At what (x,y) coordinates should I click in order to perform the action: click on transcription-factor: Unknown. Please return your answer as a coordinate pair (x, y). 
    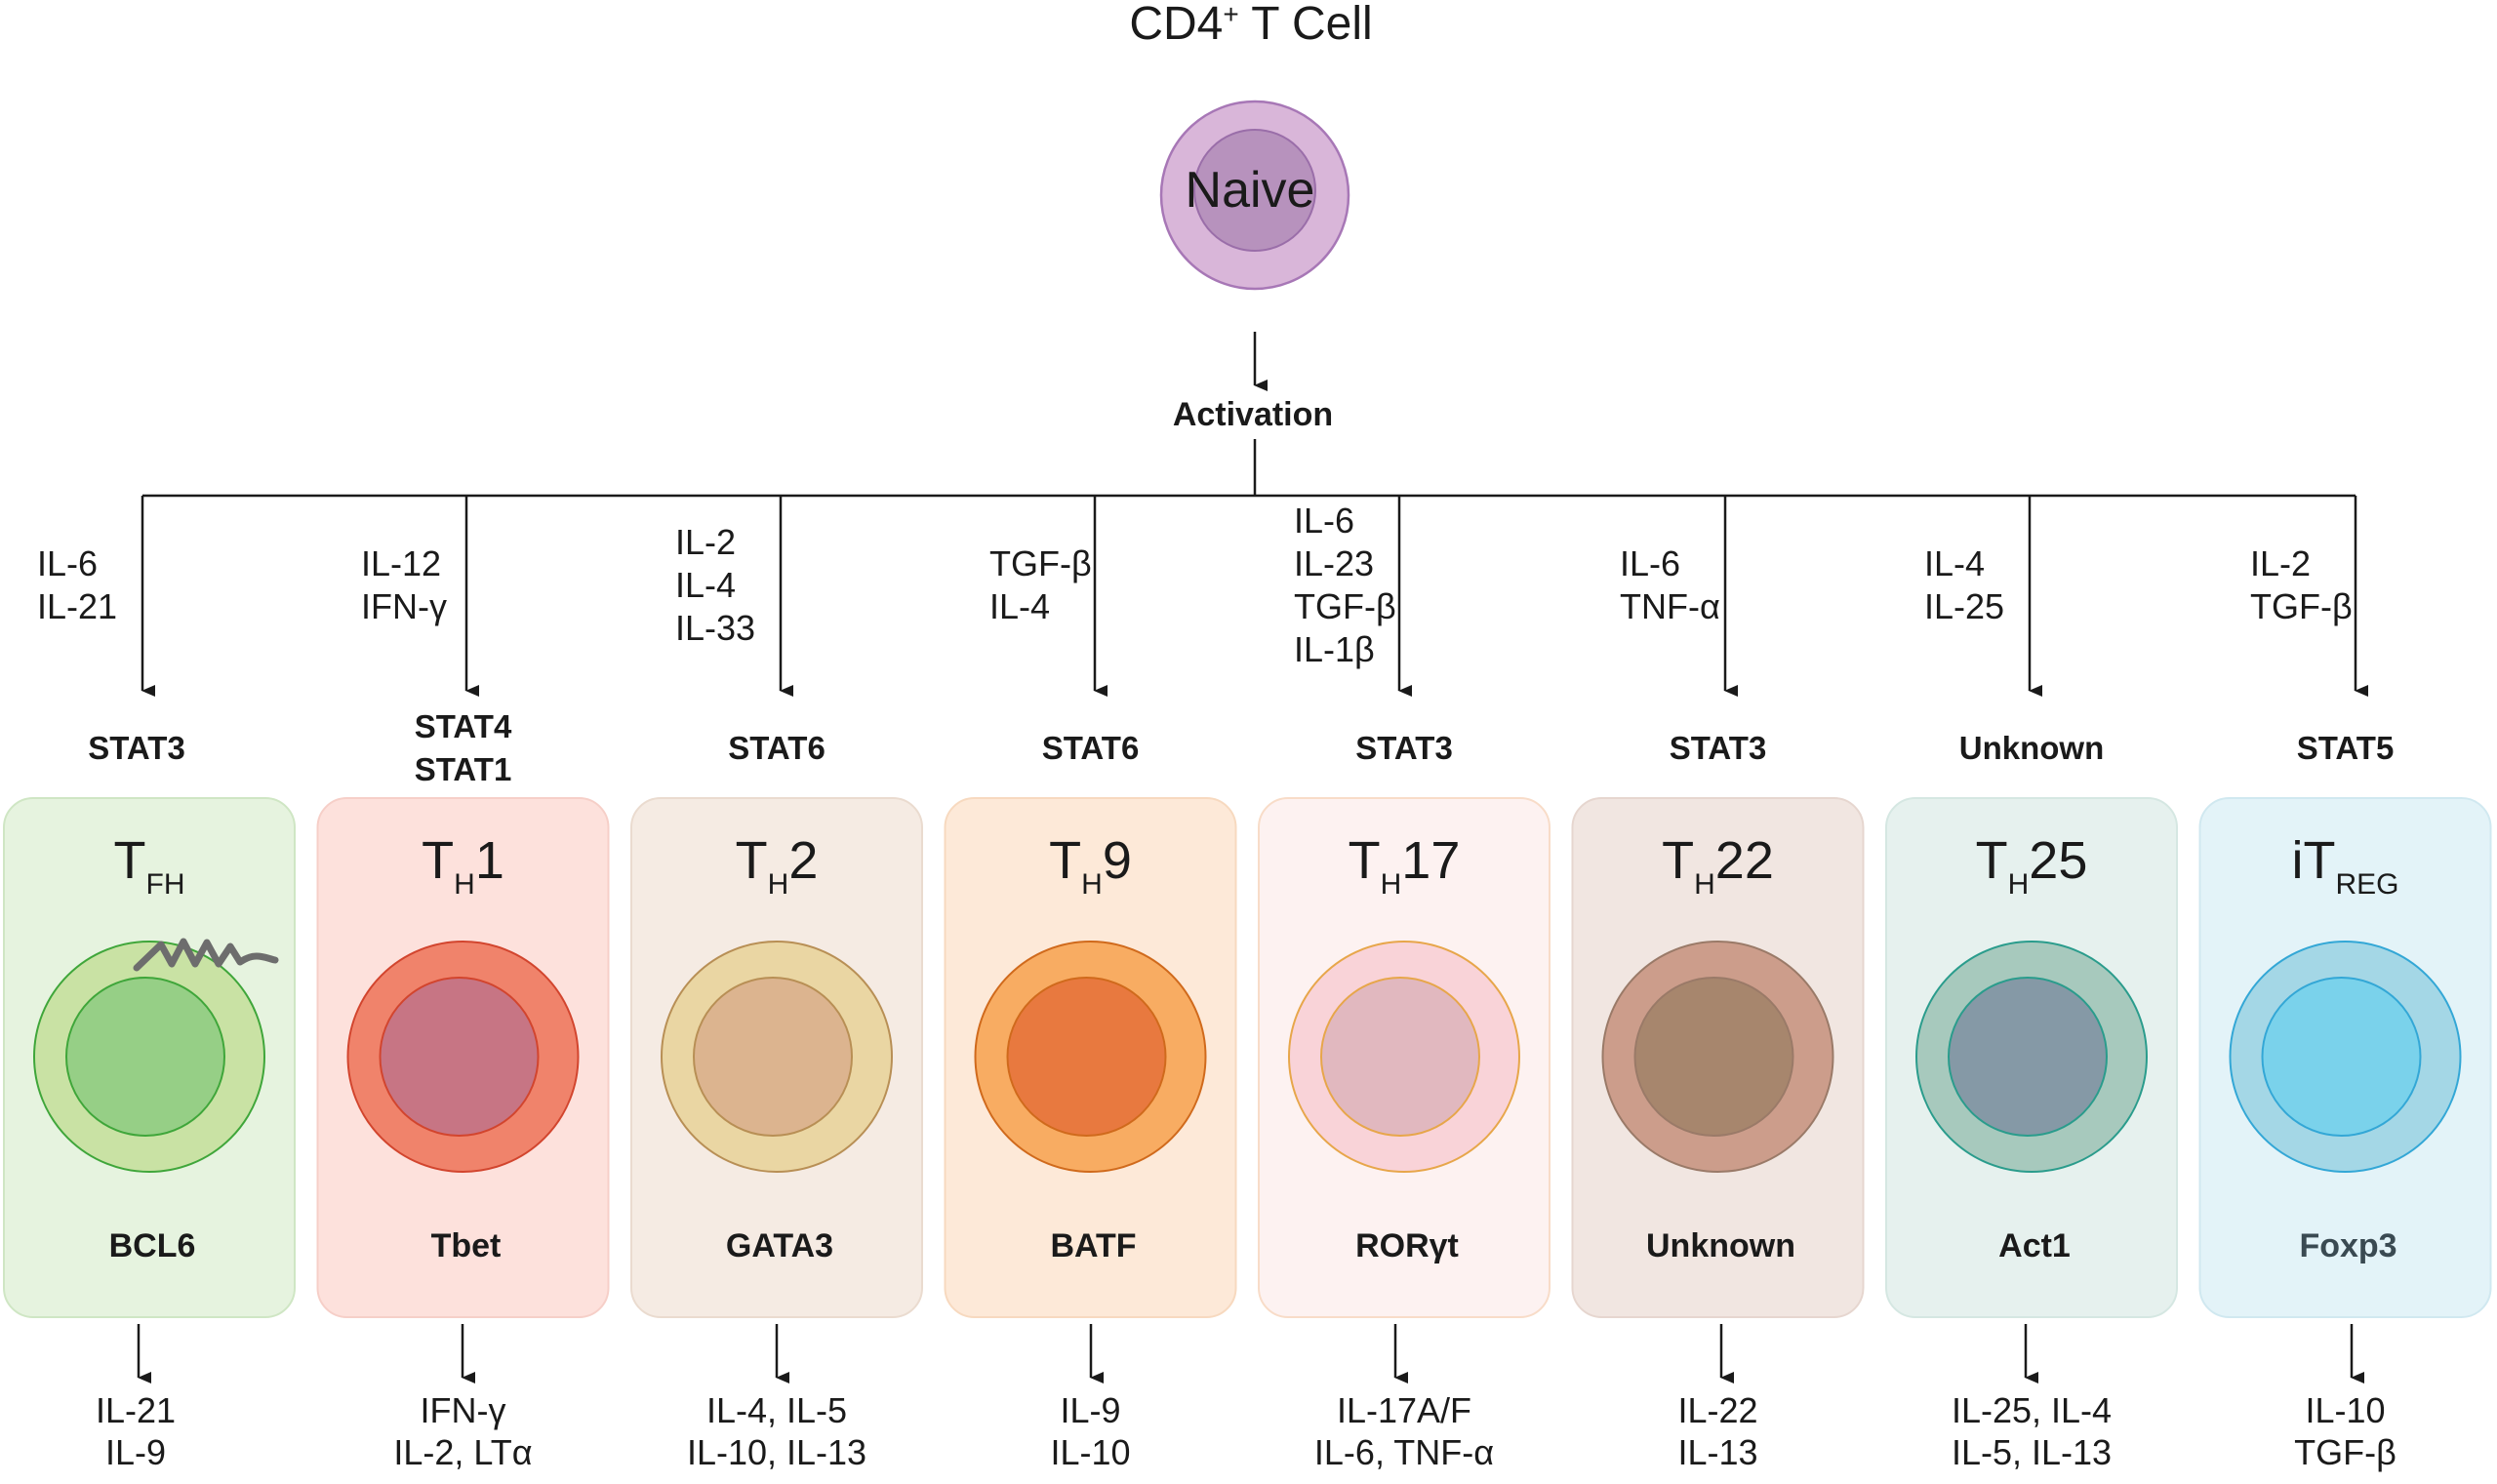
    Looking at the image, I should click on (1721, 1245).